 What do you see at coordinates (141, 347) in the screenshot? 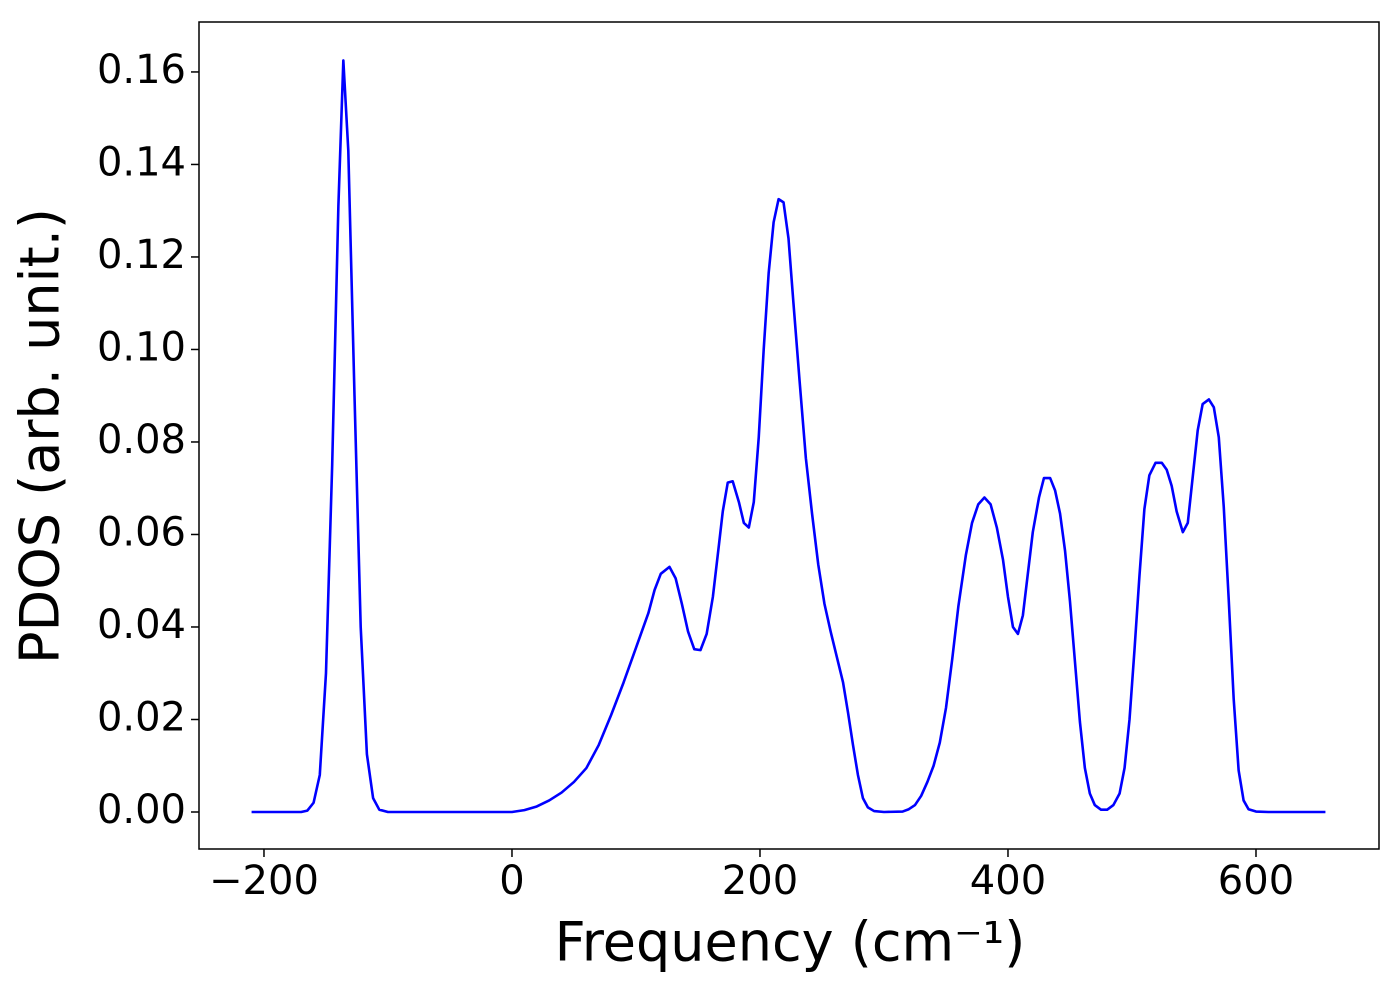
I see `y-tick-label: 0.10` at bounding box center [141, 347].